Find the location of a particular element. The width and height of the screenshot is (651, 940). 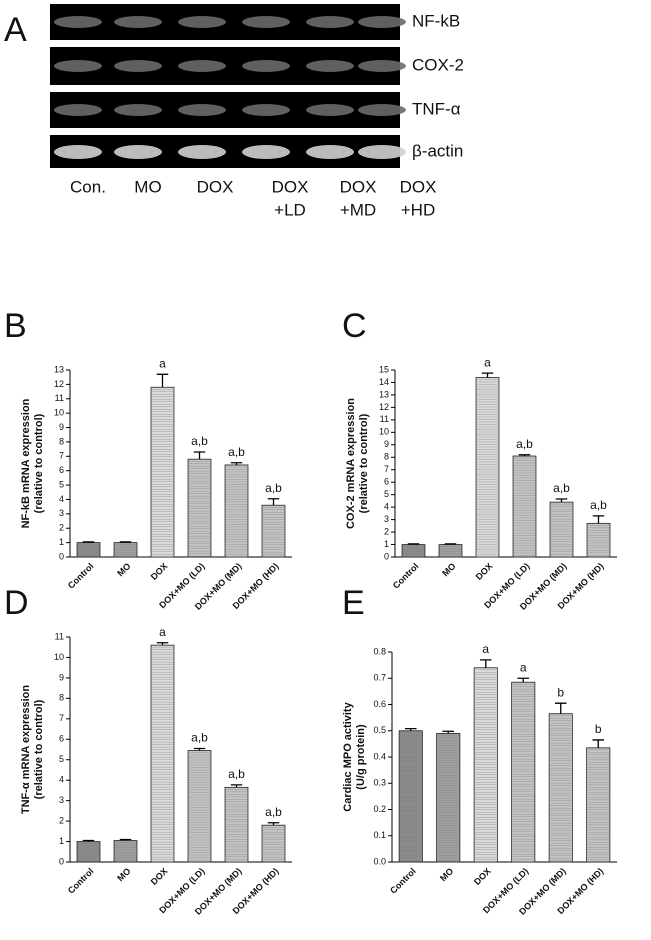

gene-label: TNF-α is located at coordinates (436, 108).